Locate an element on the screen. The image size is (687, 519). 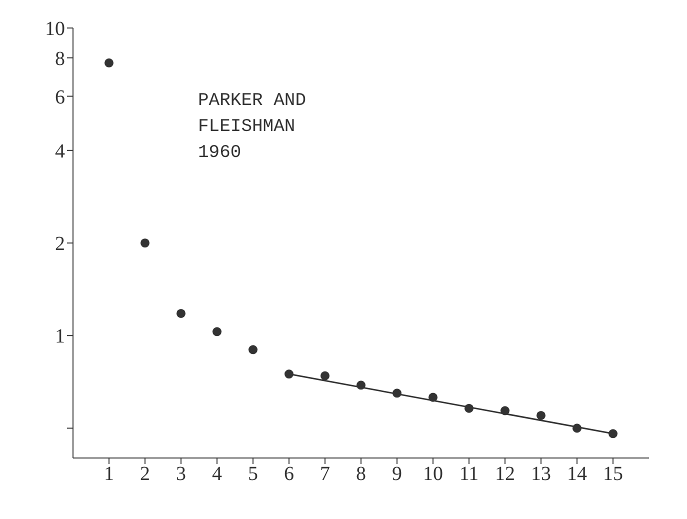
annotation: PARKER AND FLEISHMAN 1960 is located at coordinates (252, 127).